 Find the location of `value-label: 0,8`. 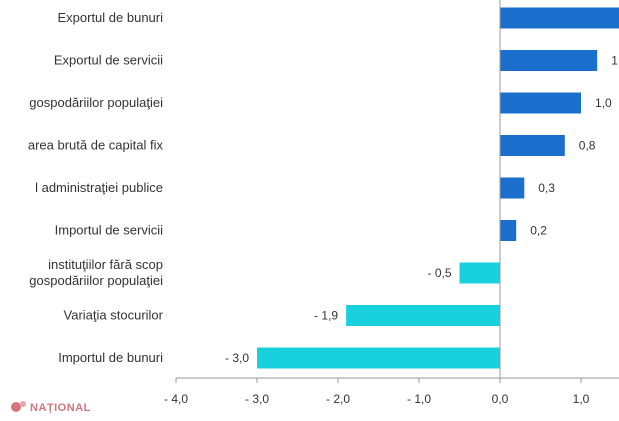

value-label: 0,8 is located at coordinates (587, 146).